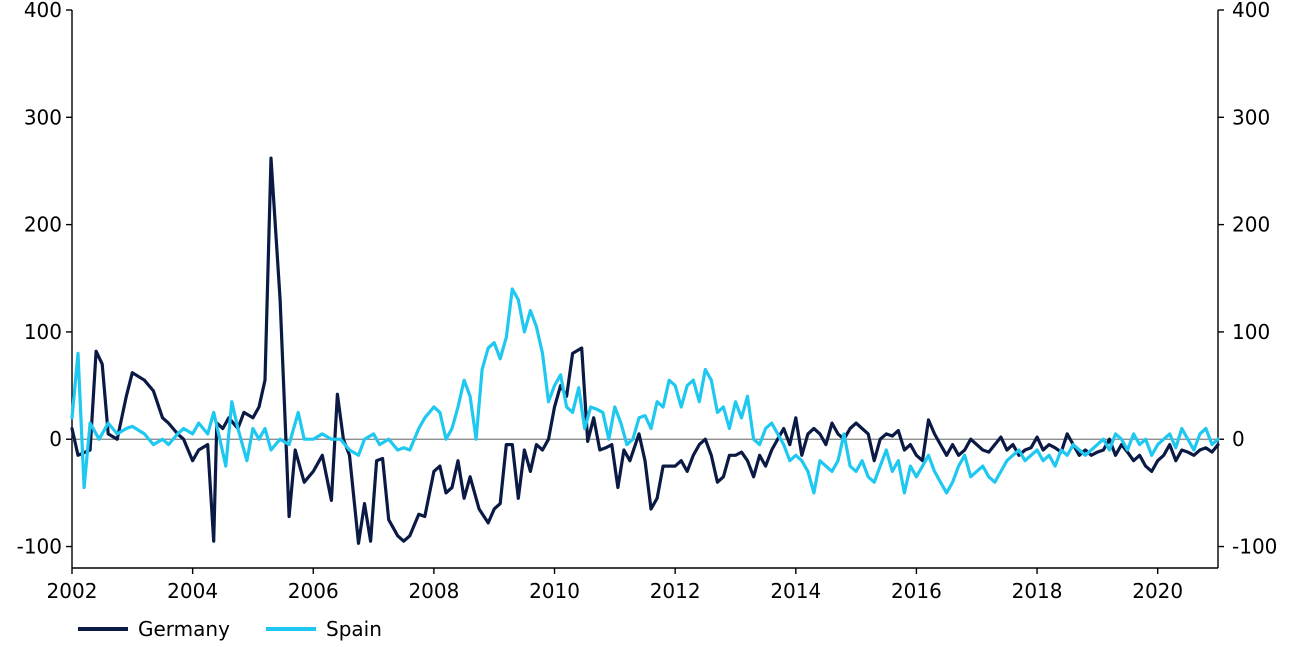 The width and height of the screenshot is (1290, 647). I want to click on y-tick-label-left: 400, so click(43, 11).